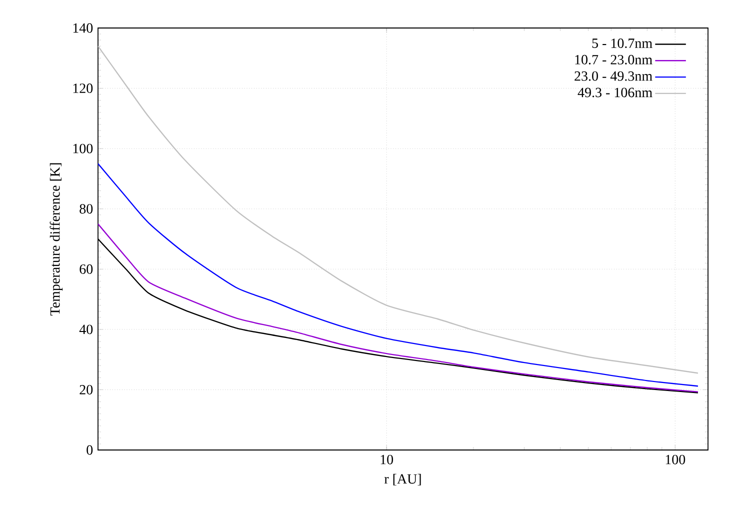  Describe the element at coordinates (402, 480) in the screenshot. I see `x-axis-title: r [AU]` at that location.